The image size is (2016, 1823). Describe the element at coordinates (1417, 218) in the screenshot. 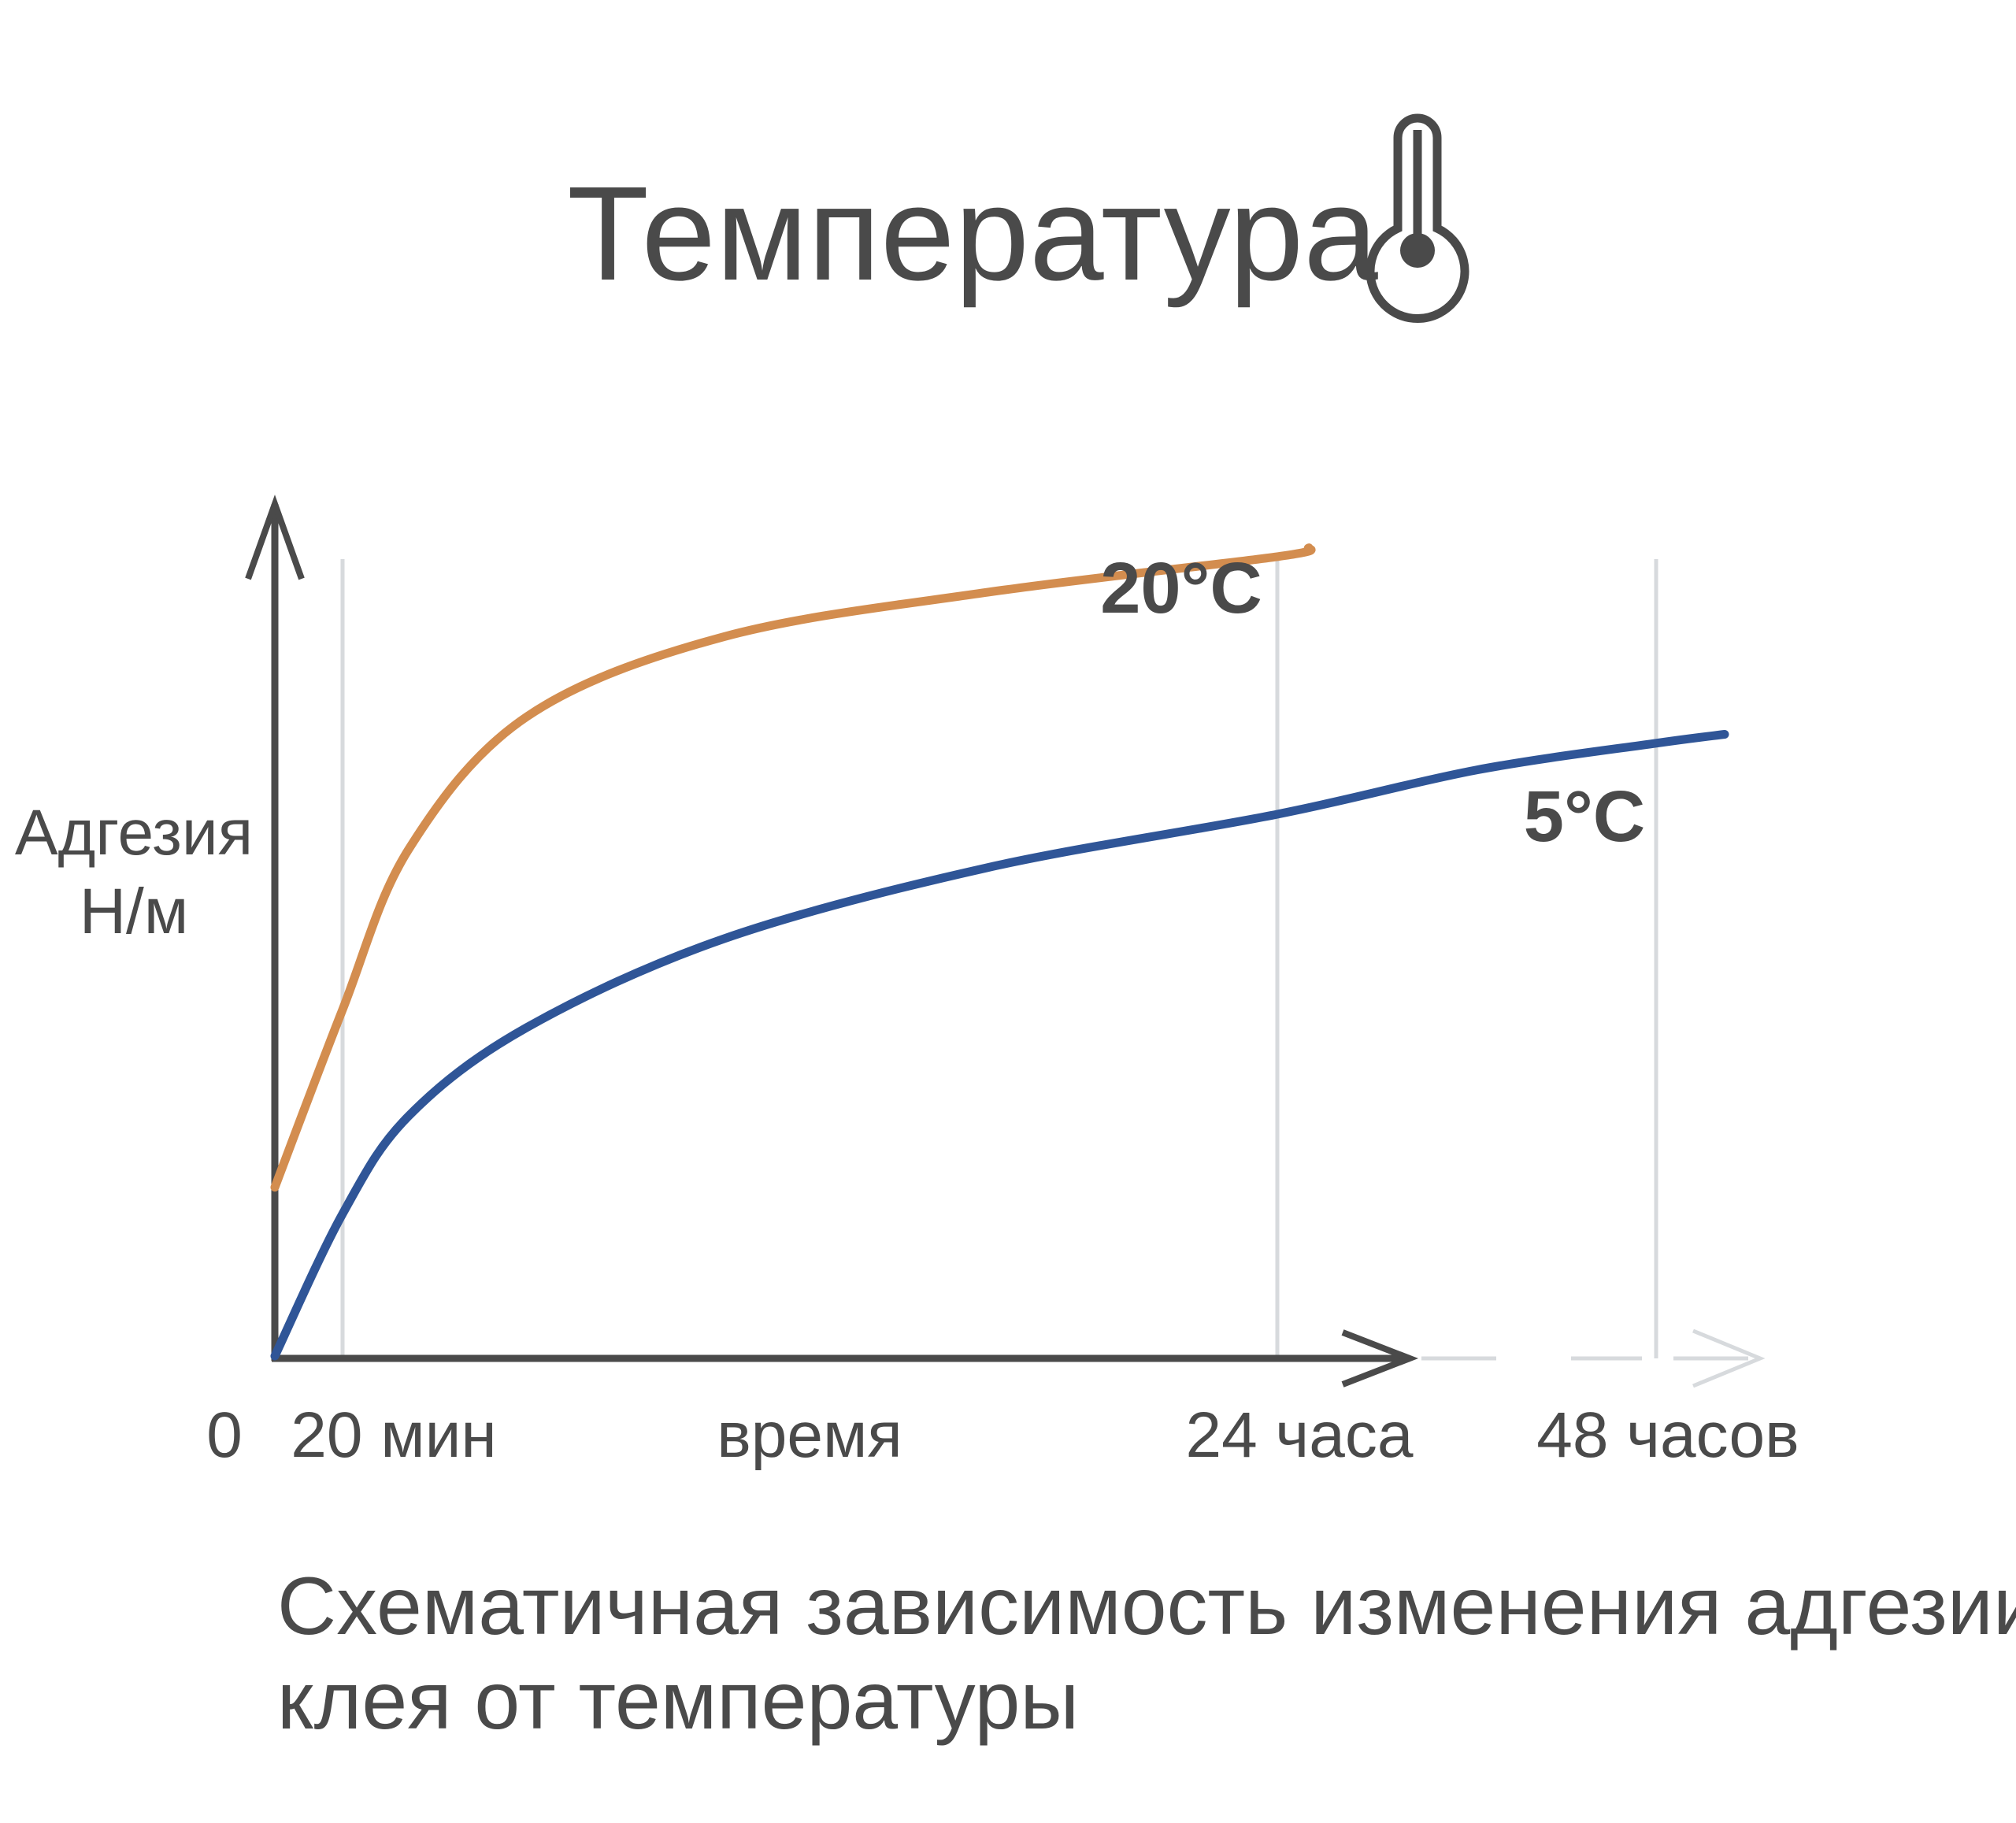

I see `thermometer-icon` at that location.